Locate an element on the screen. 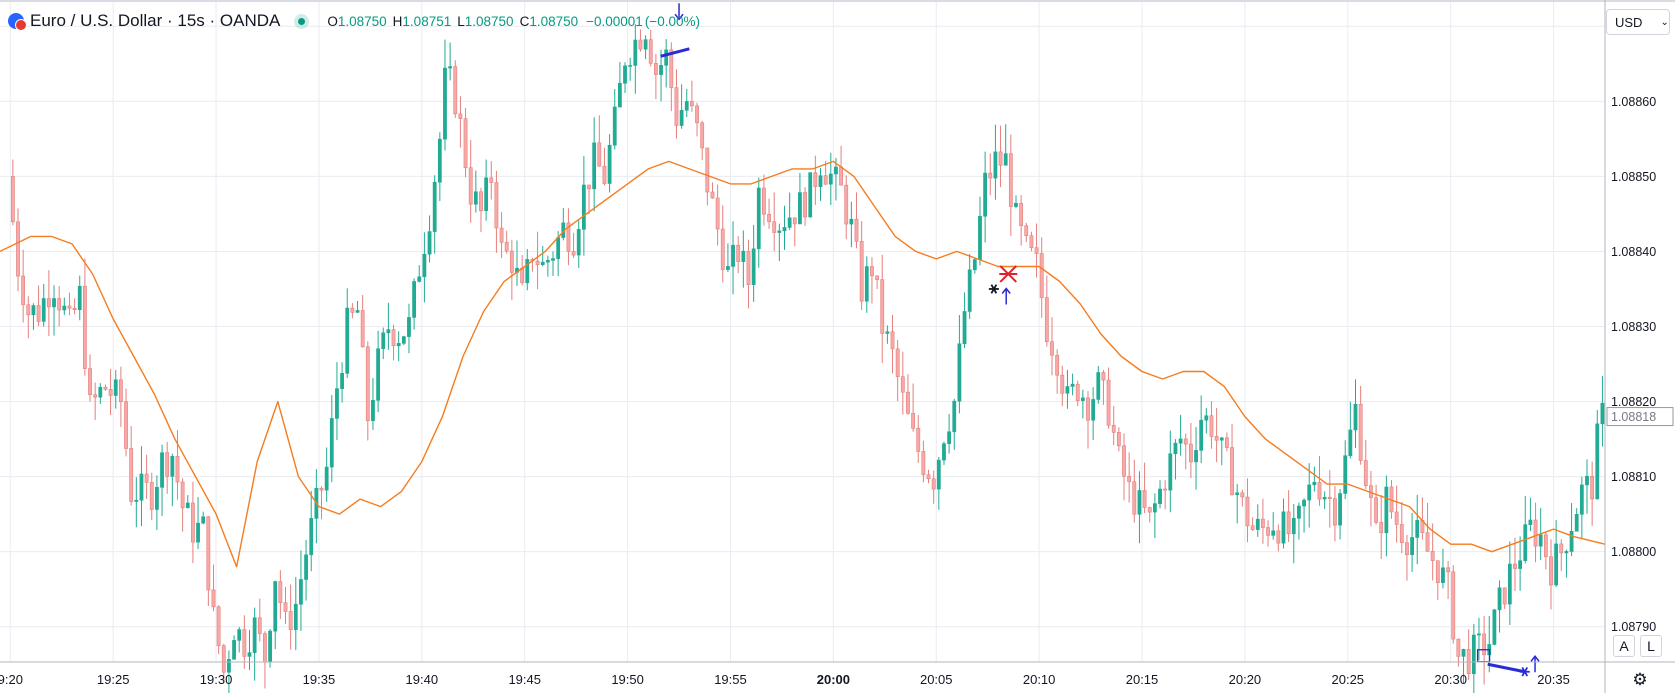 The height and width of the screenshot is (693, 1675). asterisk-stroke is located at coordinates (994, 289).